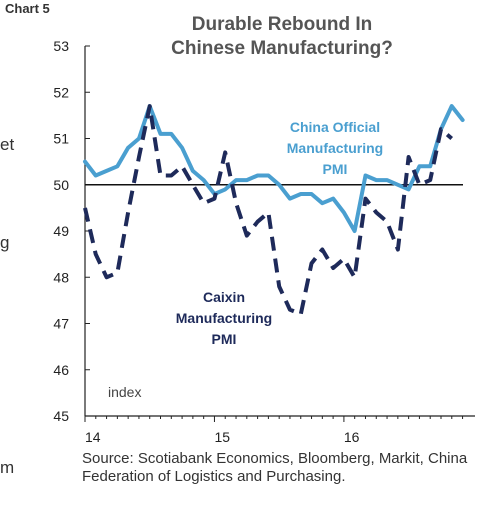 The width and height of the screenshot is (482, 511). What do you see at coordinates (61, 139) in the screenshot?
I see `y-tick-label: 51` at bounding box center [61, 139].